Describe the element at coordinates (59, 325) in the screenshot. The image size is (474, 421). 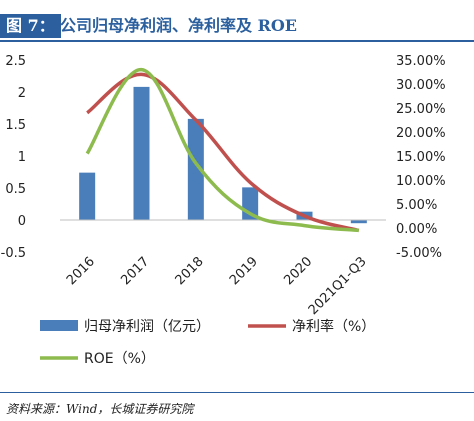
I see `legend-swatch-profit` at that location.